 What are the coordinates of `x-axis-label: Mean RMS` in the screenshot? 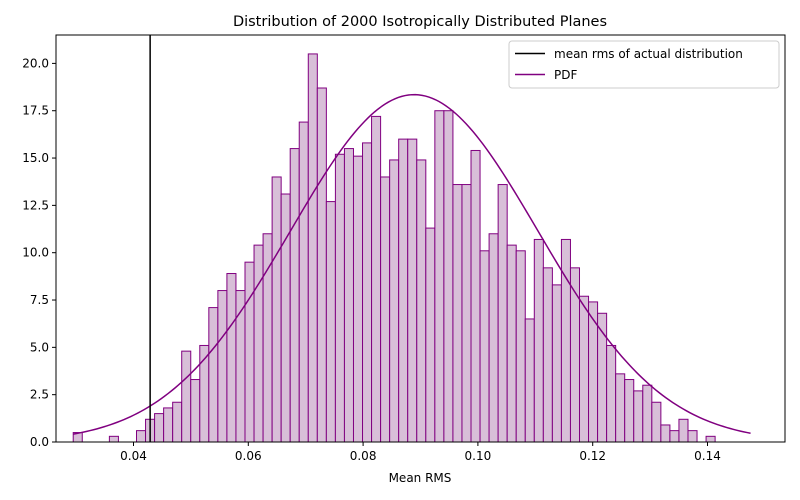 It's located at (420, 478).